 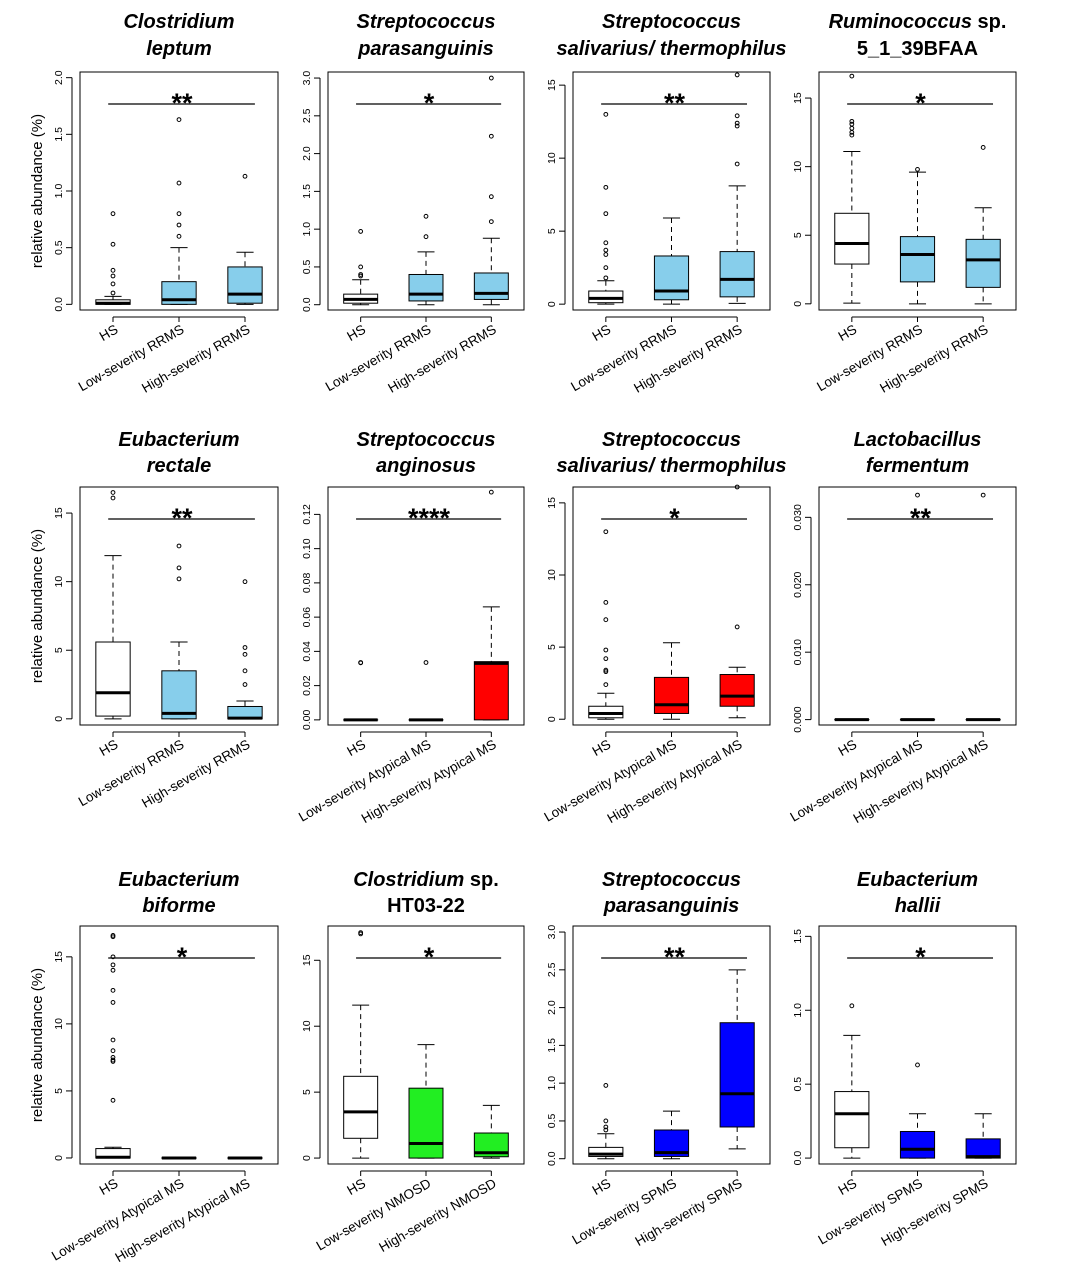 What do you see at coordinates (307, 617) in the screenshot?
I see `y-tick-label: 0.06` at bounding box center [307, 617].